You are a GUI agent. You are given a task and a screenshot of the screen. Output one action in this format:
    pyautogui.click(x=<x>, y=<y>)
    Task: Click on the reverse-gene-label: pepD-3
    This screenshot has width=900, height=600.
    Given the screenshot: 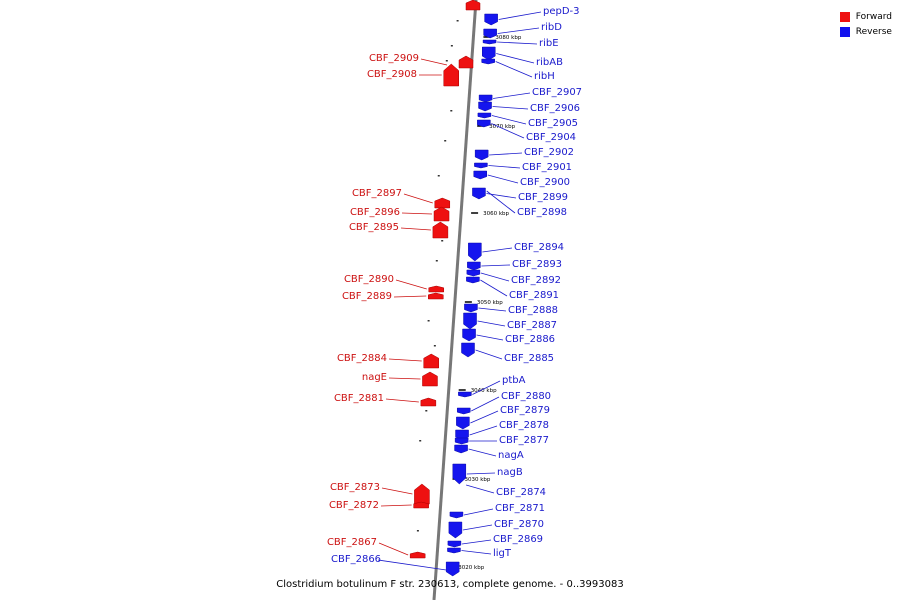 What is the action you would take?
    pyautogui.click(x=561, y=11)
    